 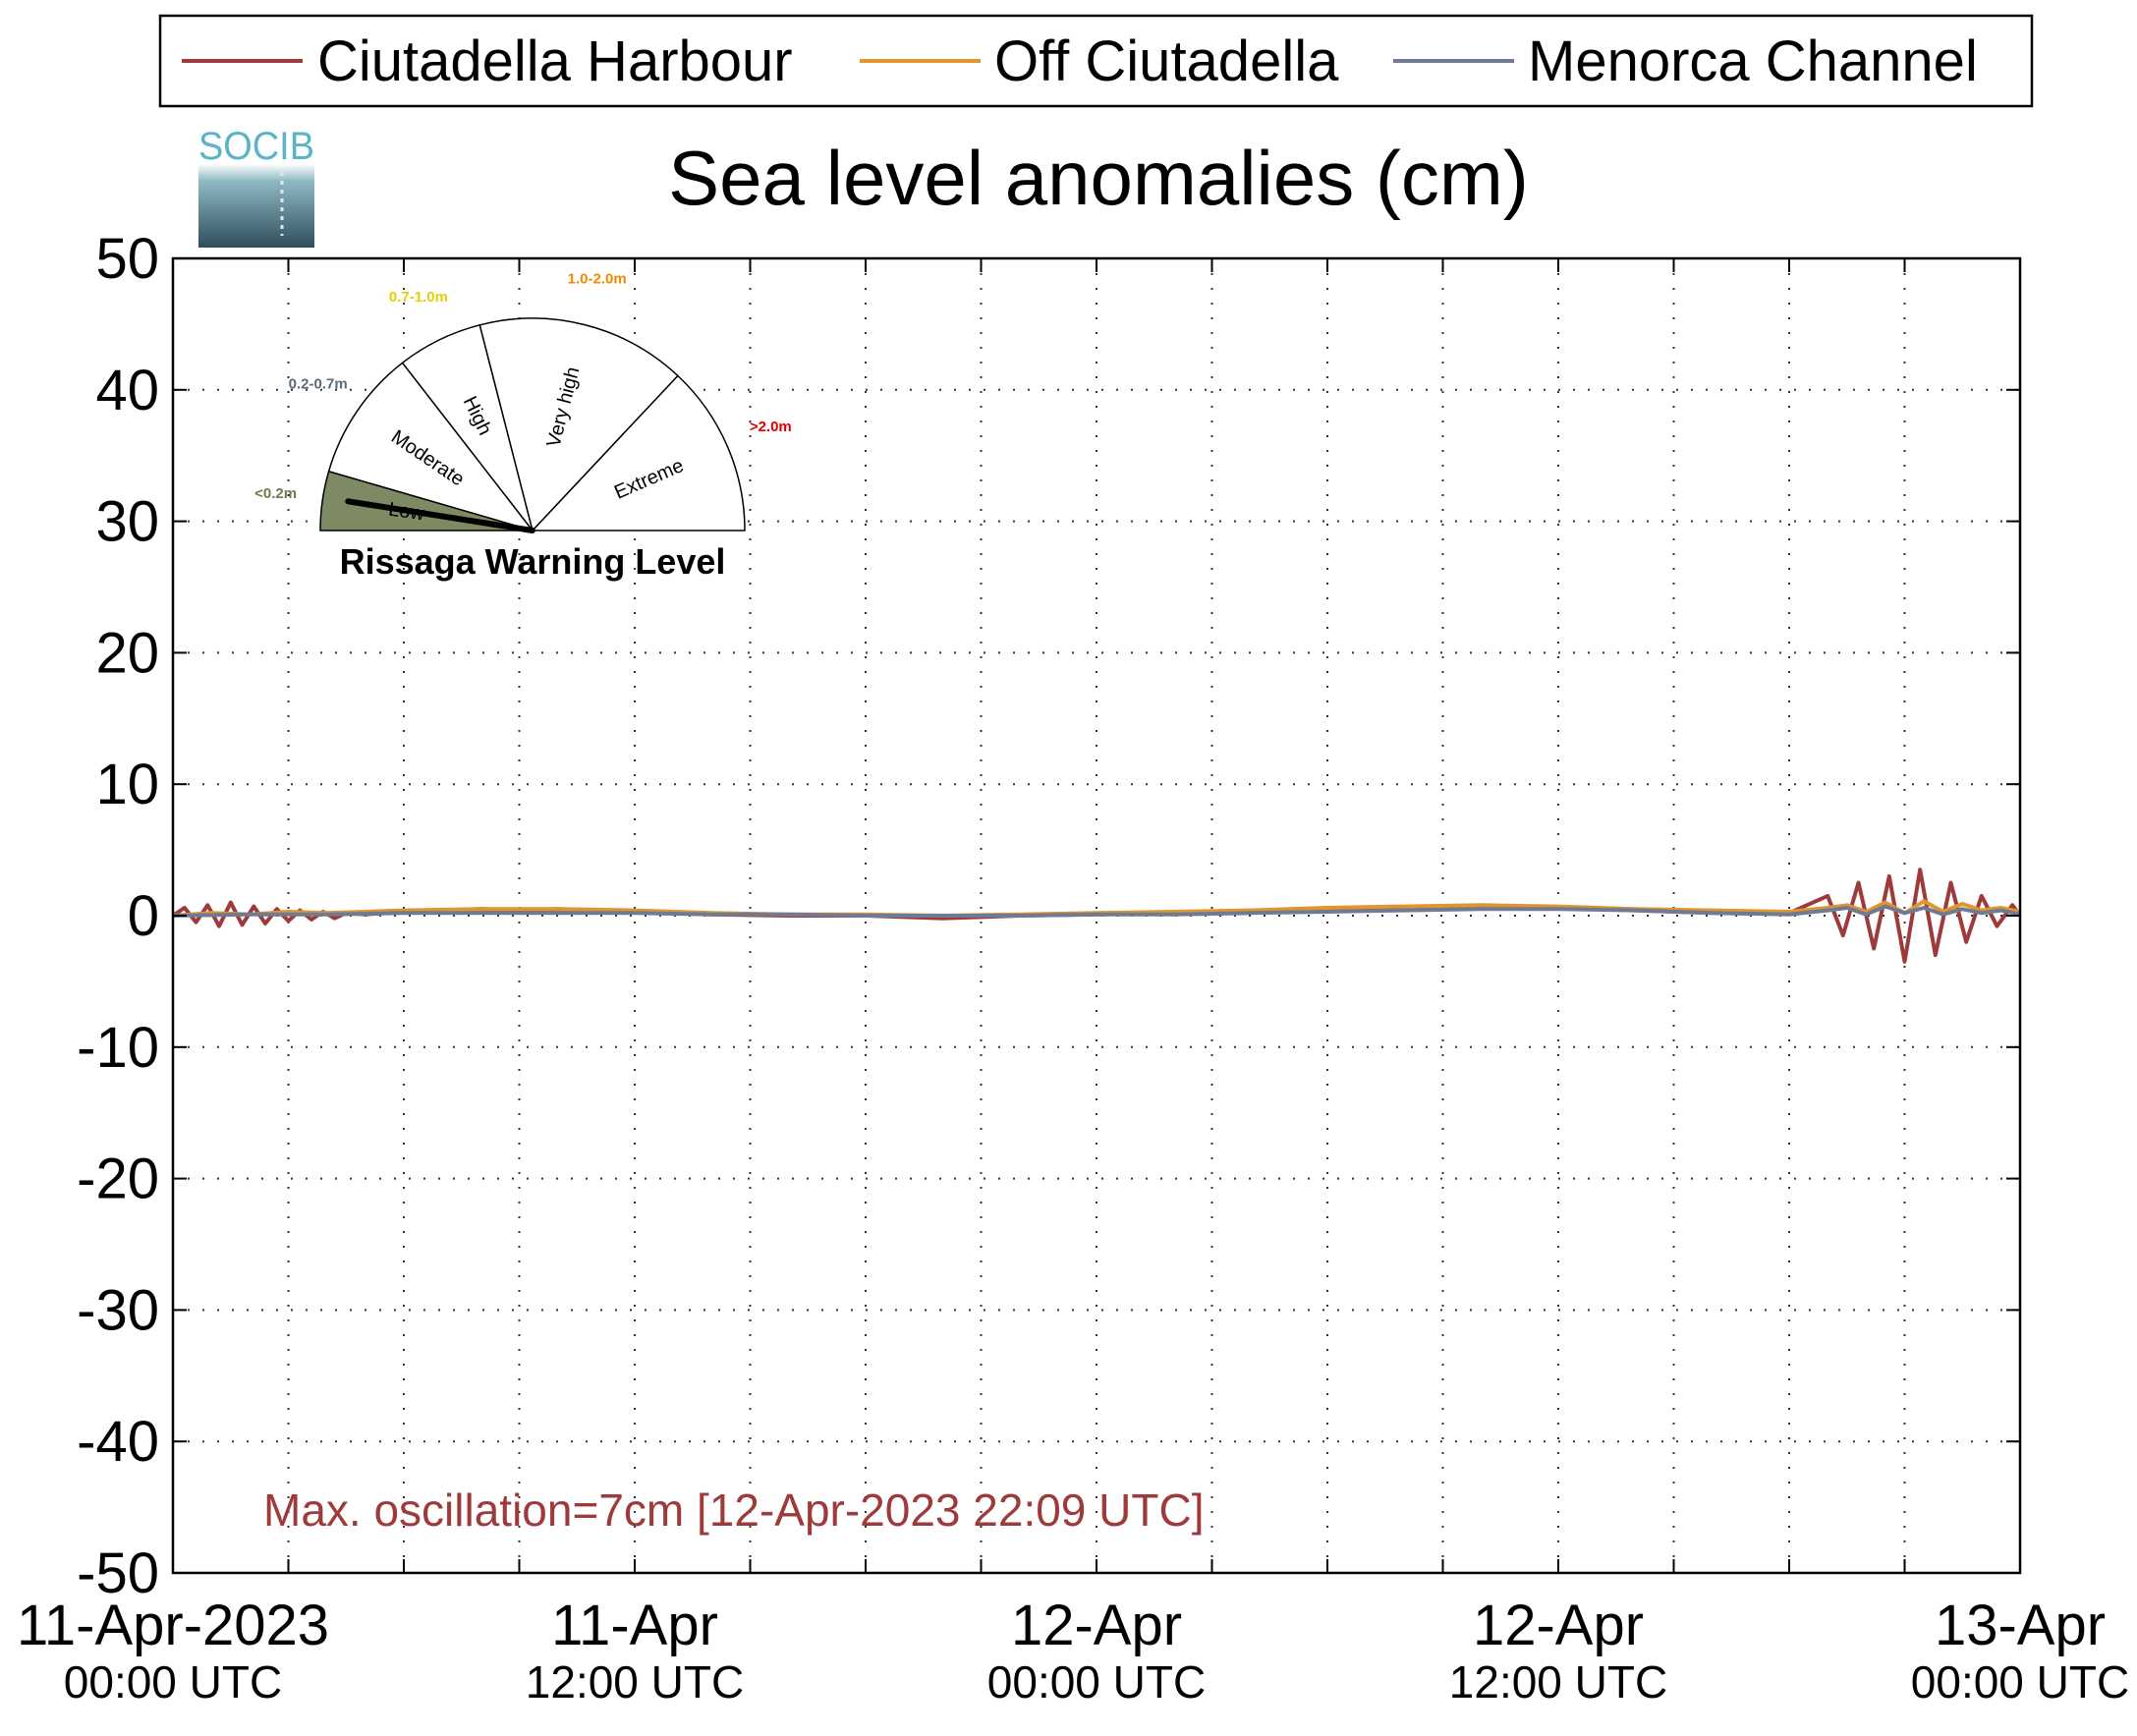 I want to click on socib-logo: SOCIB, so click(x=256, y=186).